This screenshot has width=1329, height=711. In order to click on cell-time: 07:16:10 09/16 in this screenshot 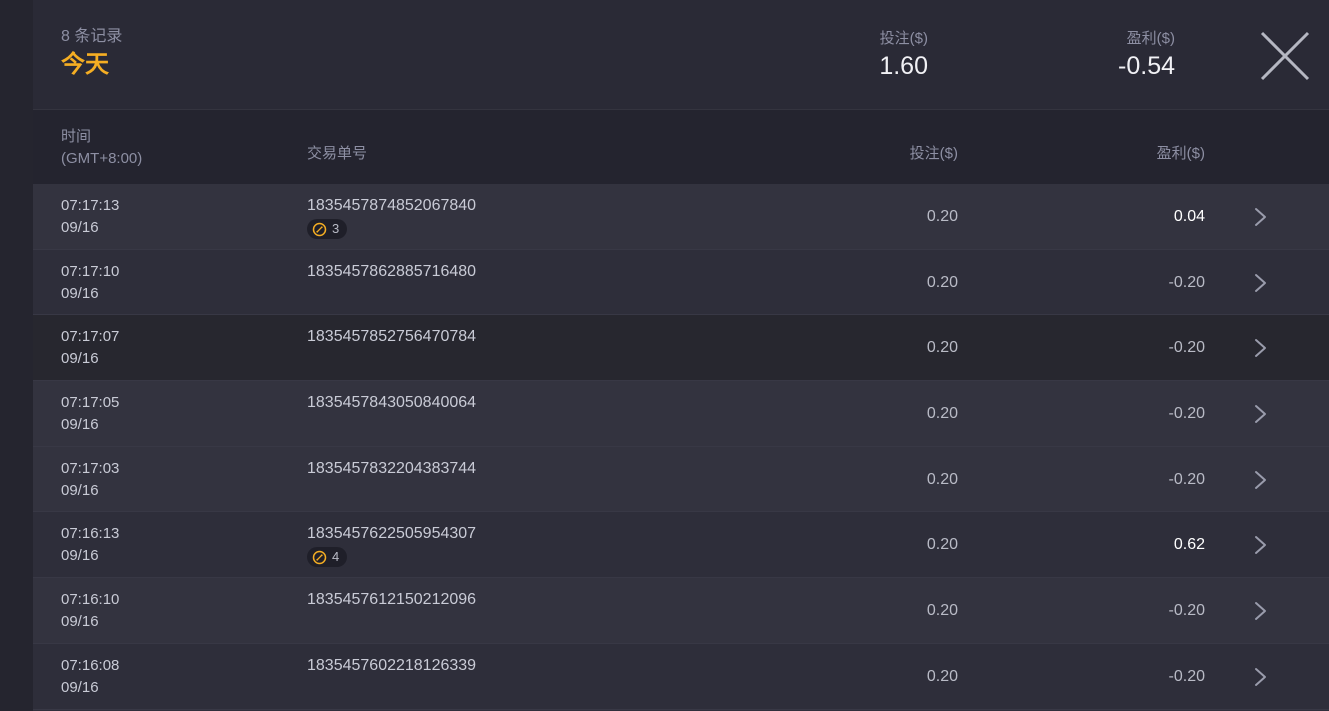, I will do `click(90, 611)`.